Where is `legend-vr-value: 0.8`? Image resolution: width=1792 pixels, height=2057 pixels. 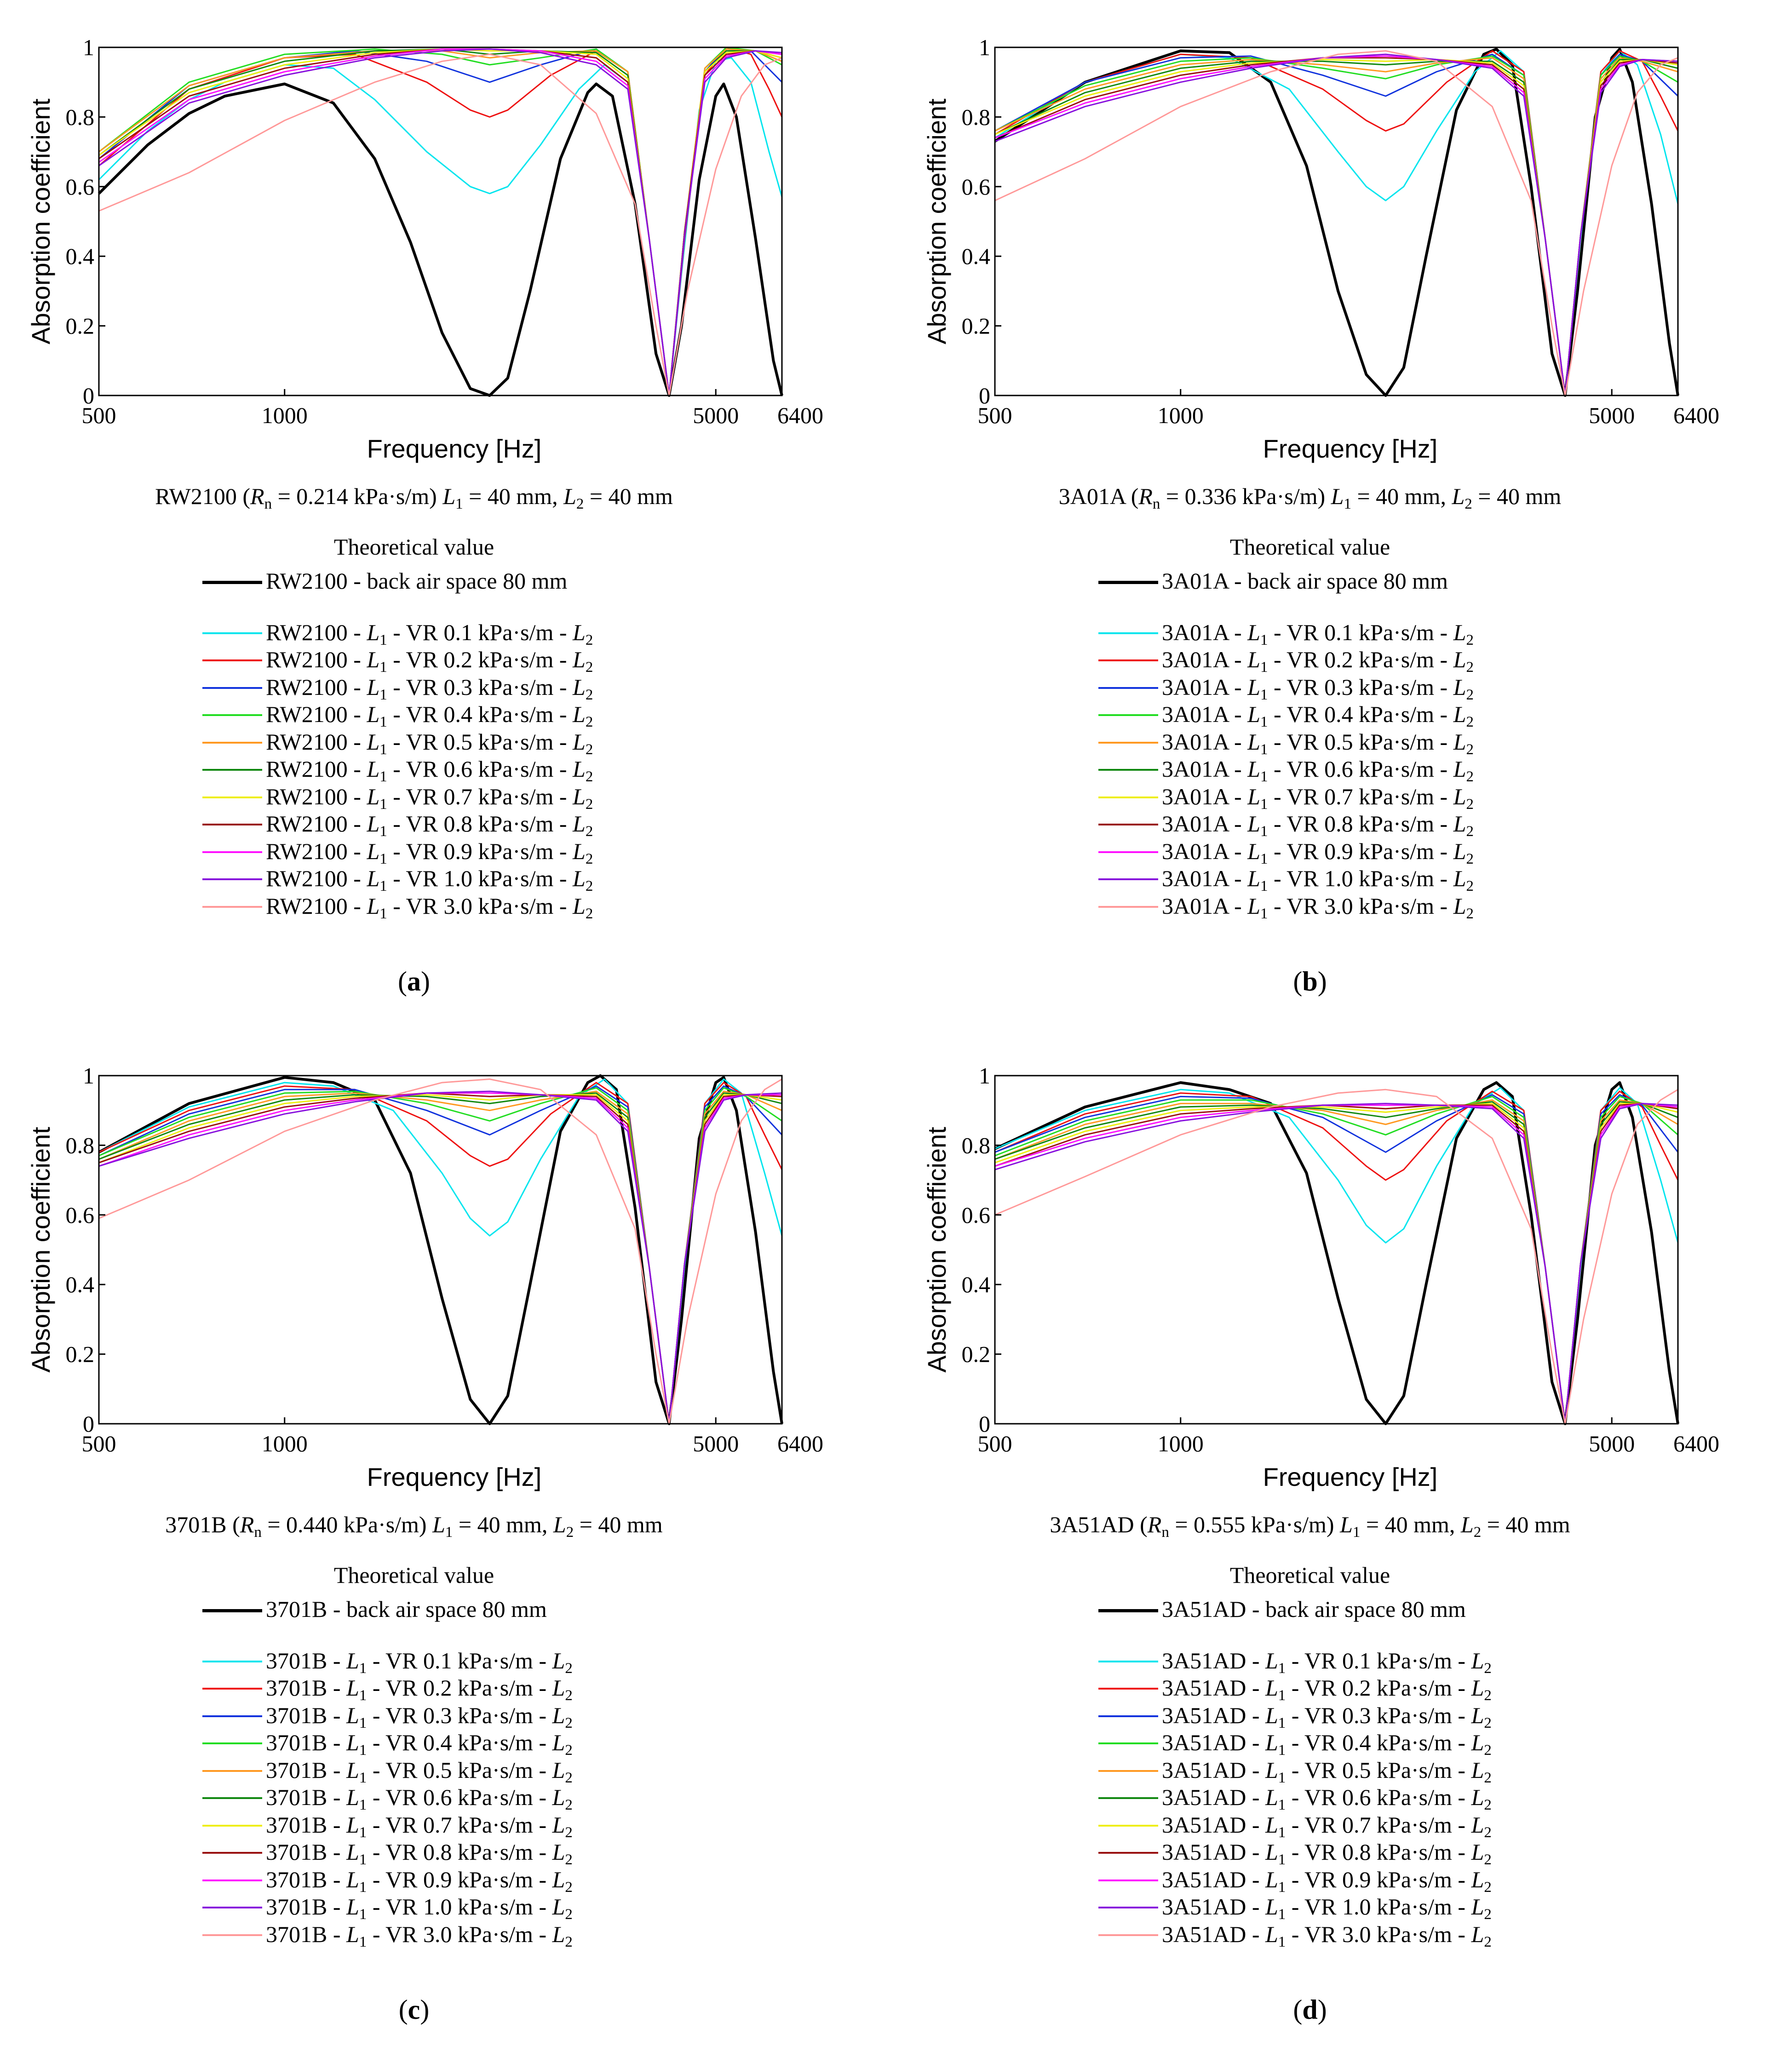 legend-vr-value: 0.8 is located at coordinates (437, 1852).